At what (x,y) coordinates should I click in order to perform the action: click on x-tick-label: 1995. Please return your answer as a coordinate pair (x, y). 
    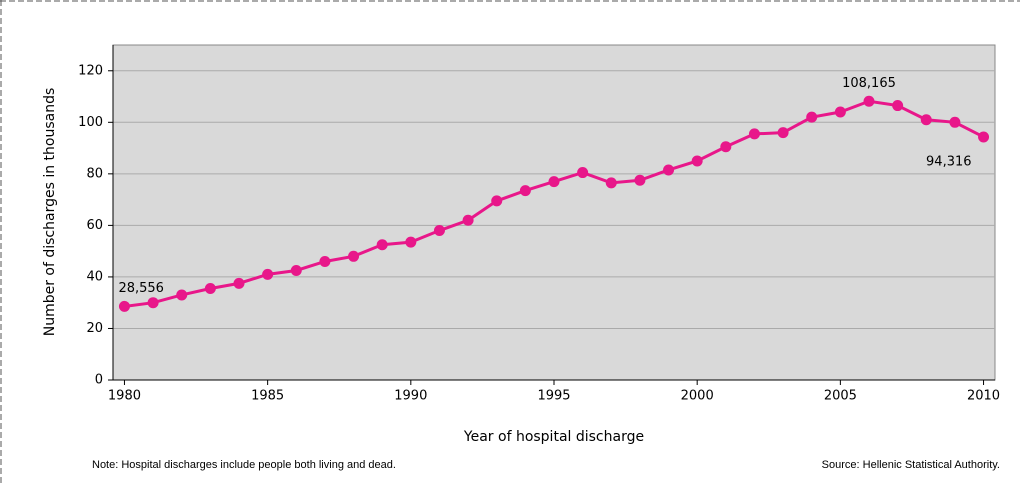
    Looking at the image, I should click on (553, 396).